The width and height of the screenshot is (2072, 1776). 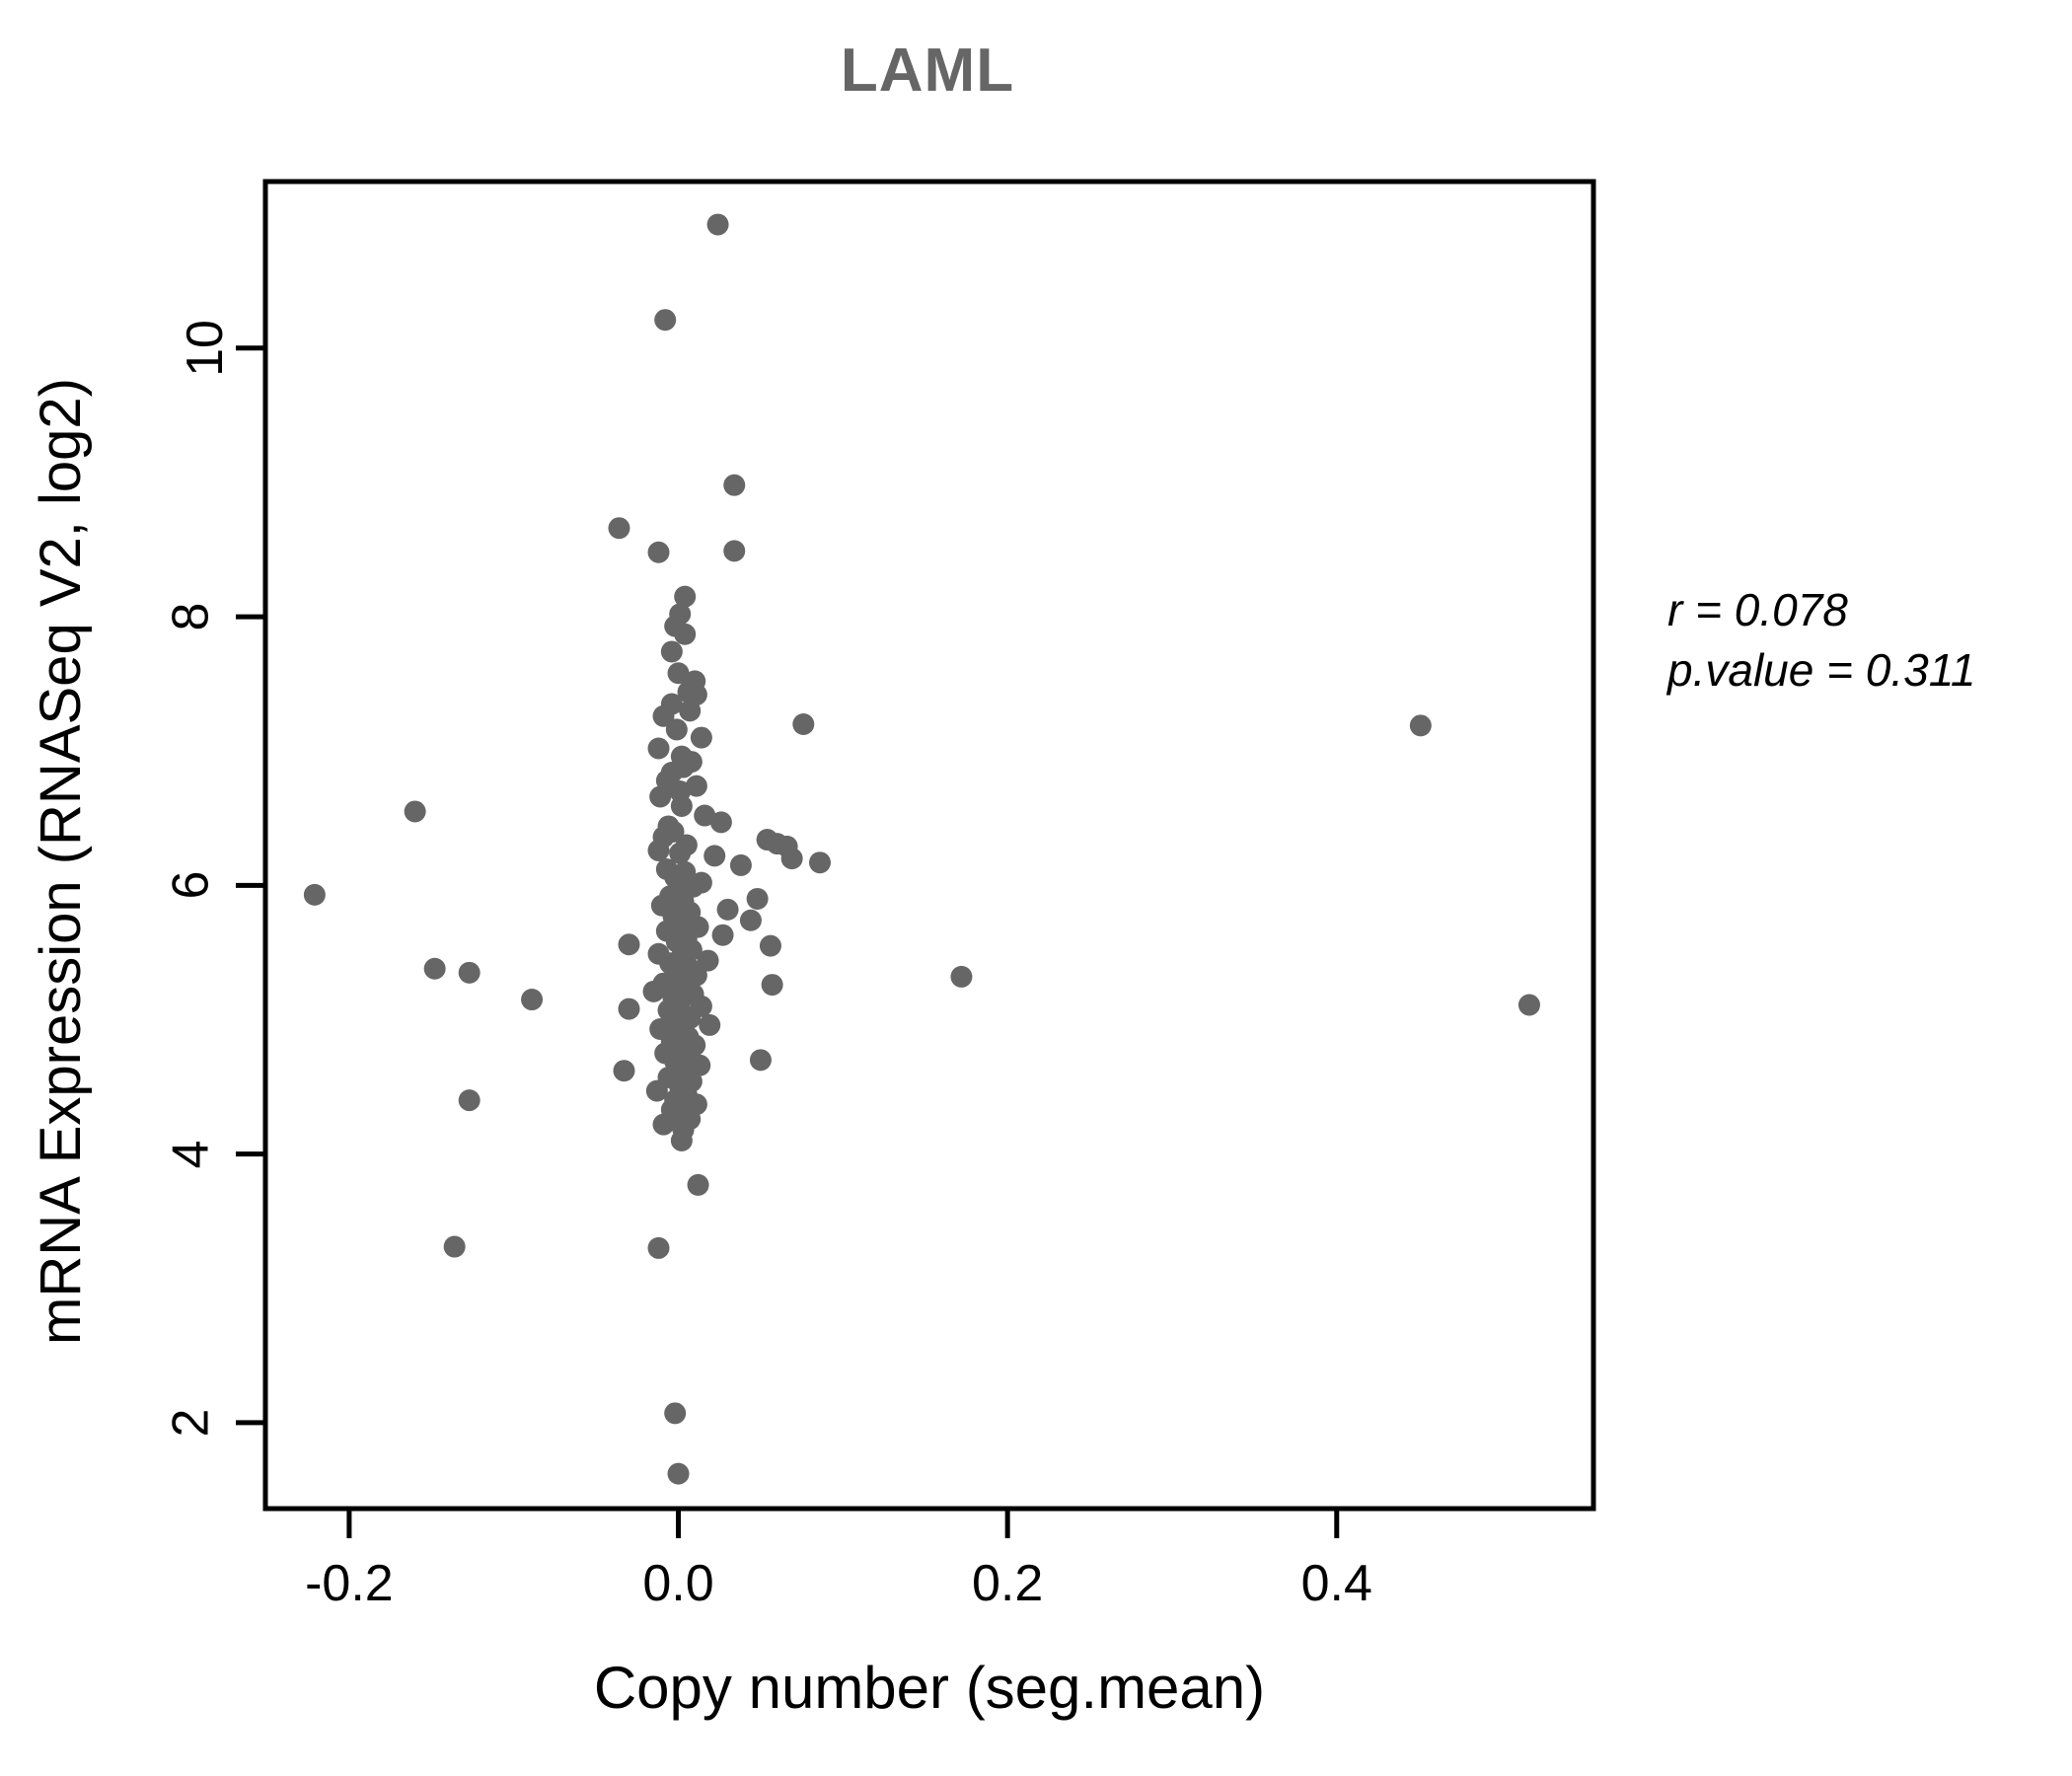 I want to click on y-tick-label: 8, so click(x=191, y=617).